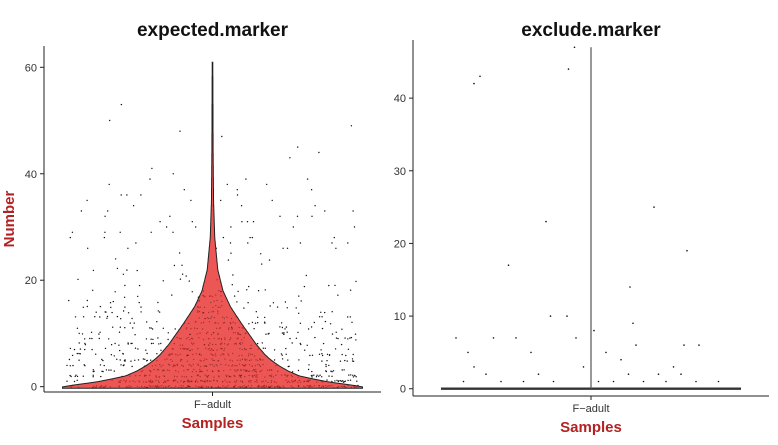  What do you see at coordinates (403, 390) in the screenshot?
I see `y-tick-label: 0` at bounding box center [403, 390].